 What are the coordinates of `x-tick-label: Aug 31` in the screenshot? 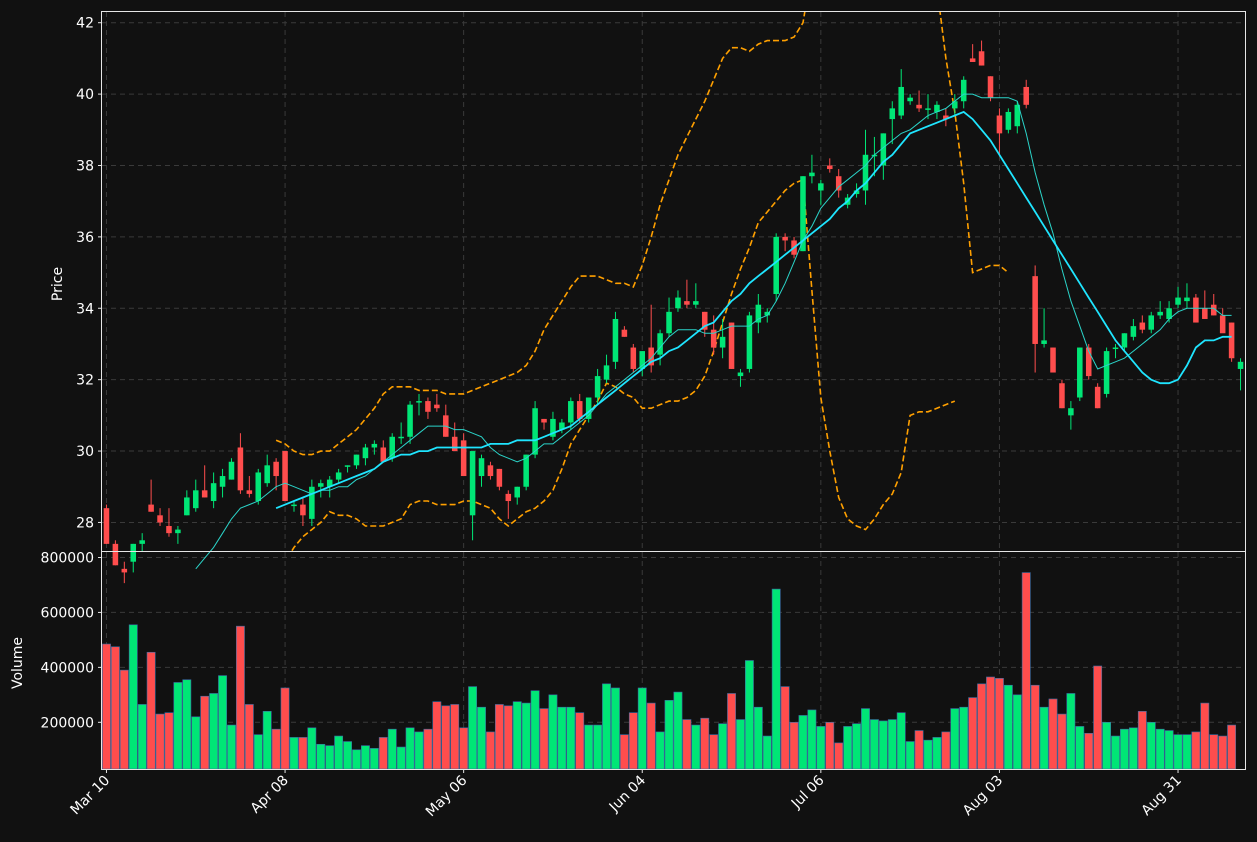 It's located at (1161, 796).